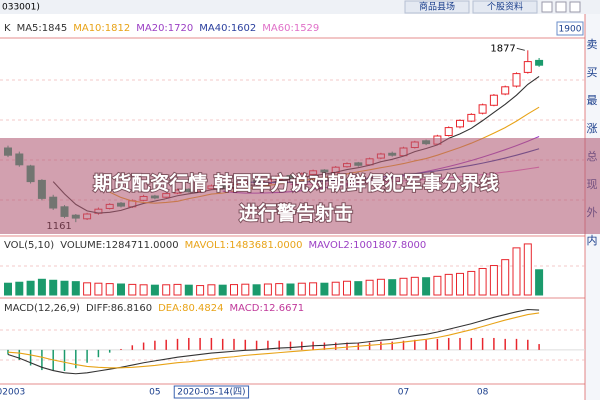  I want to click on x-tick-label: 07, so click(403, 393).